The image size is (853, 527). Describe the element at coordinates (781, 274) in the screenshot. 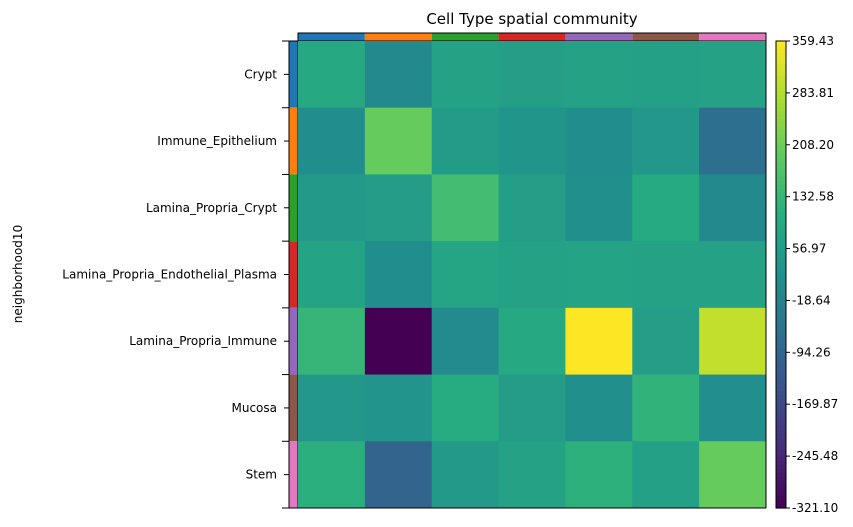

I see `colorbar-frame` at that location.